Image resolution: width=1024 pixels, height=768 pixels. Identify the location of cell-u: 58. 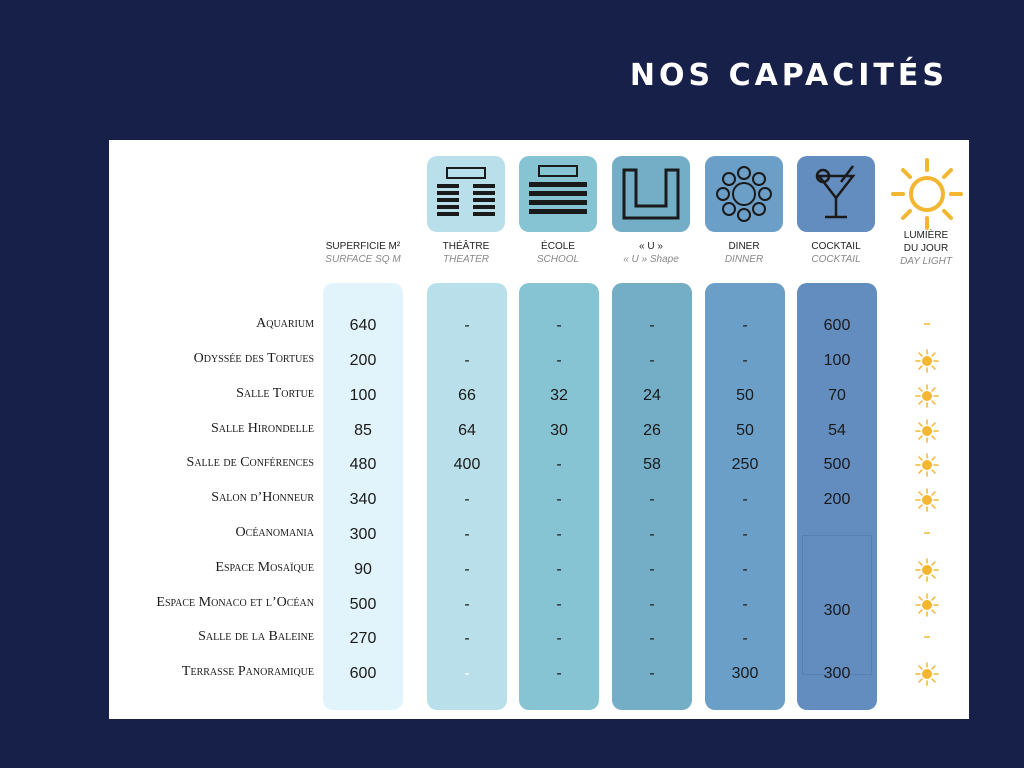
(652, 464).